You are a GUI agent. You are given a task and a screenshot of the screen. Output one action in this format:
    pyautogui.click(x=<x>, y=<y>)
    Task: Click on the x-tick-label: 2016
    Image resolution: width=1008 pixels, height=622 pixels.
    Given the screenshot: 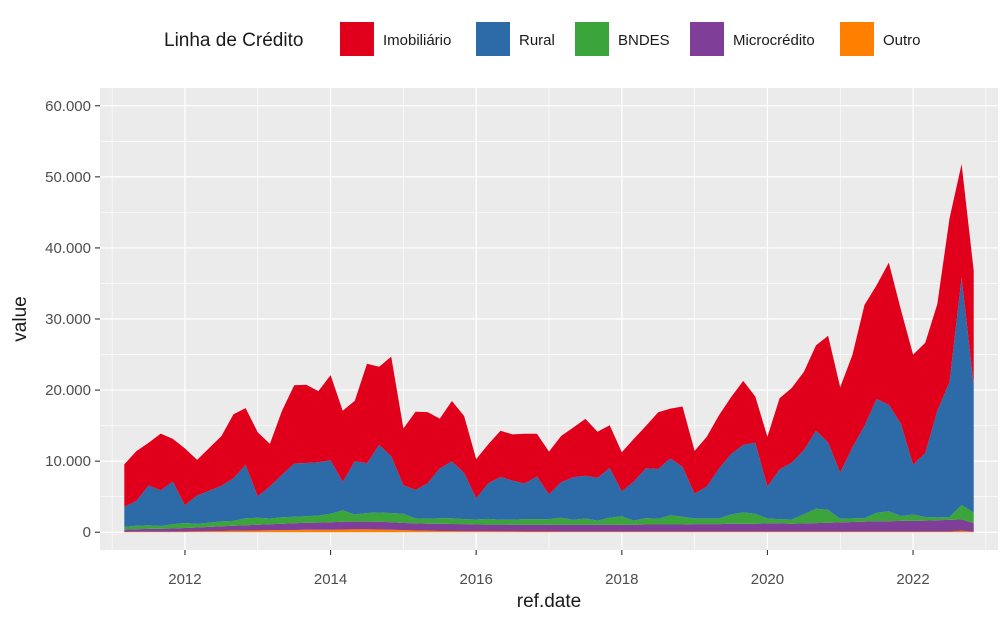 What is the action you would take?
    pyautogui.click(x=476, y=579)
    